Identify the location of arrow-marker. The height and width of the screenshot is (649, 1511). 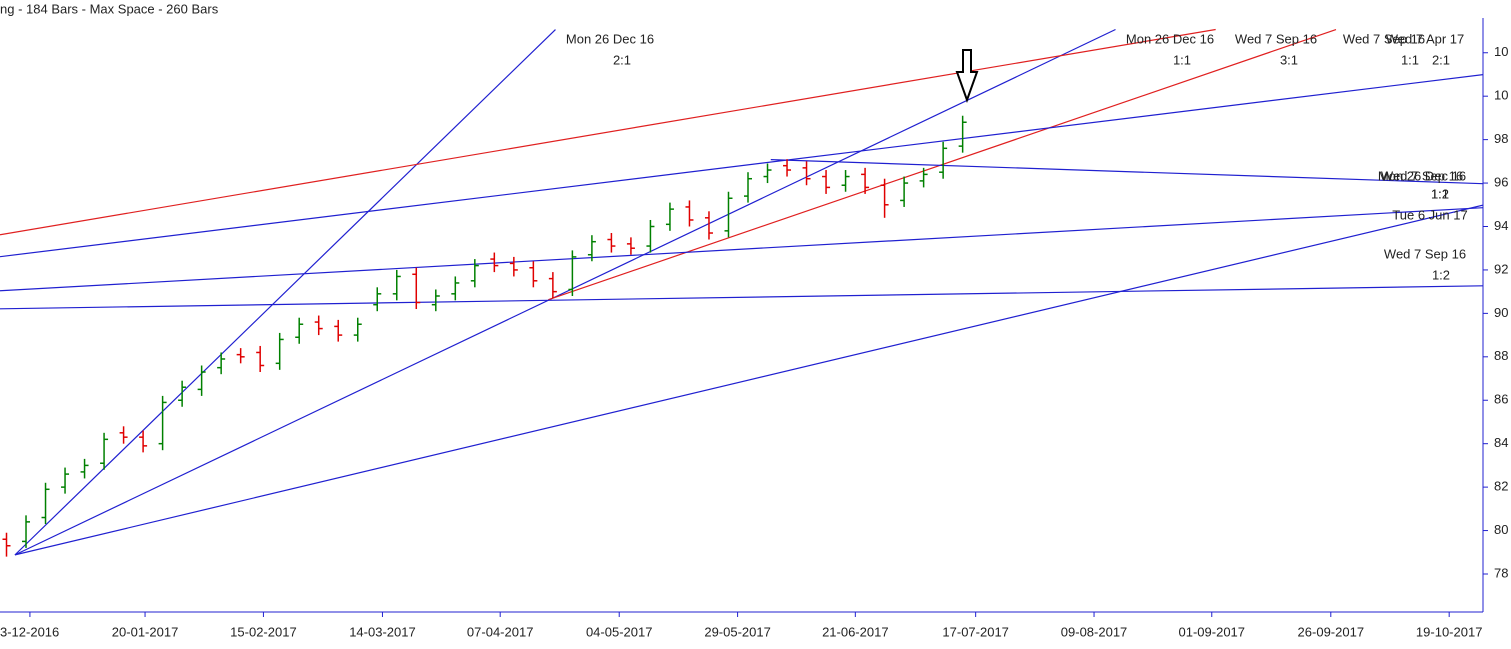
(967, 76).